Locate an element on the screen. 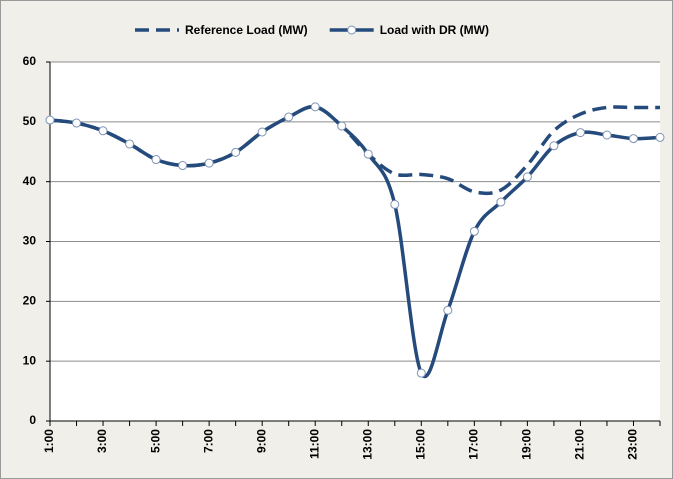  x-tick-label: 19:00 is located at coordinates (527, 444).